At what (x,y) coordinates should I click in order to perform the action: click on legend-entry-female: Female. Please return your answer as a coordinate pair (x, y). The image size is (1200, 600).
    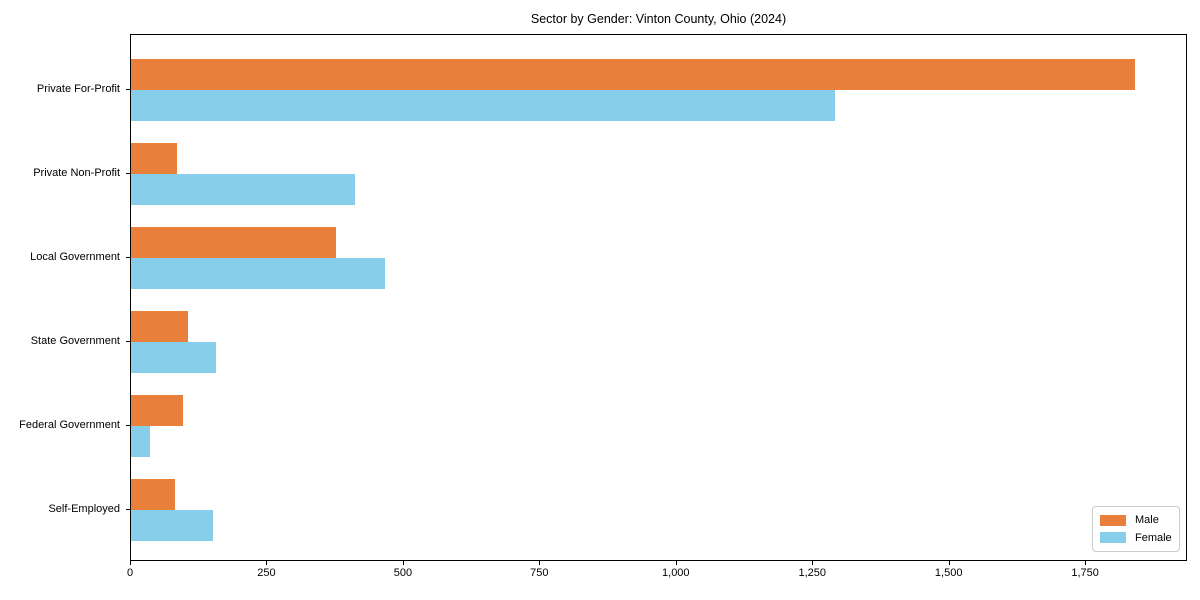
    Looking at the image, I should click on (1136, 538).